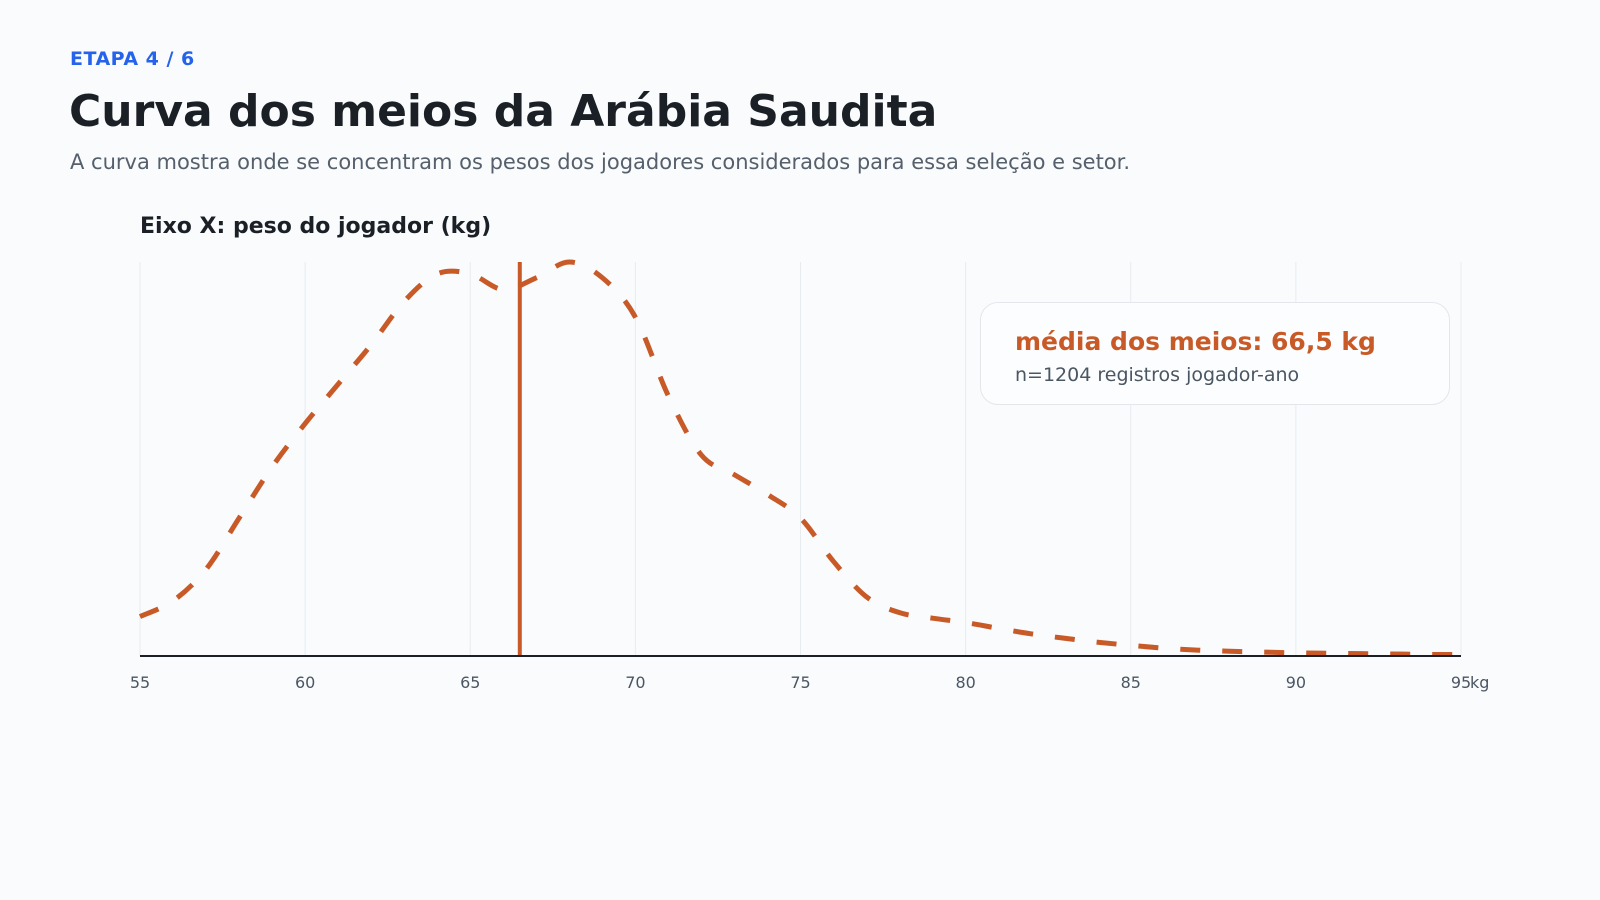 This screenshot has width=1600, height=900. What do you see at coordinates (140, 682) in the screenshot?
I see `x-tick-label-55: 55` at bounding box center [140, 682].